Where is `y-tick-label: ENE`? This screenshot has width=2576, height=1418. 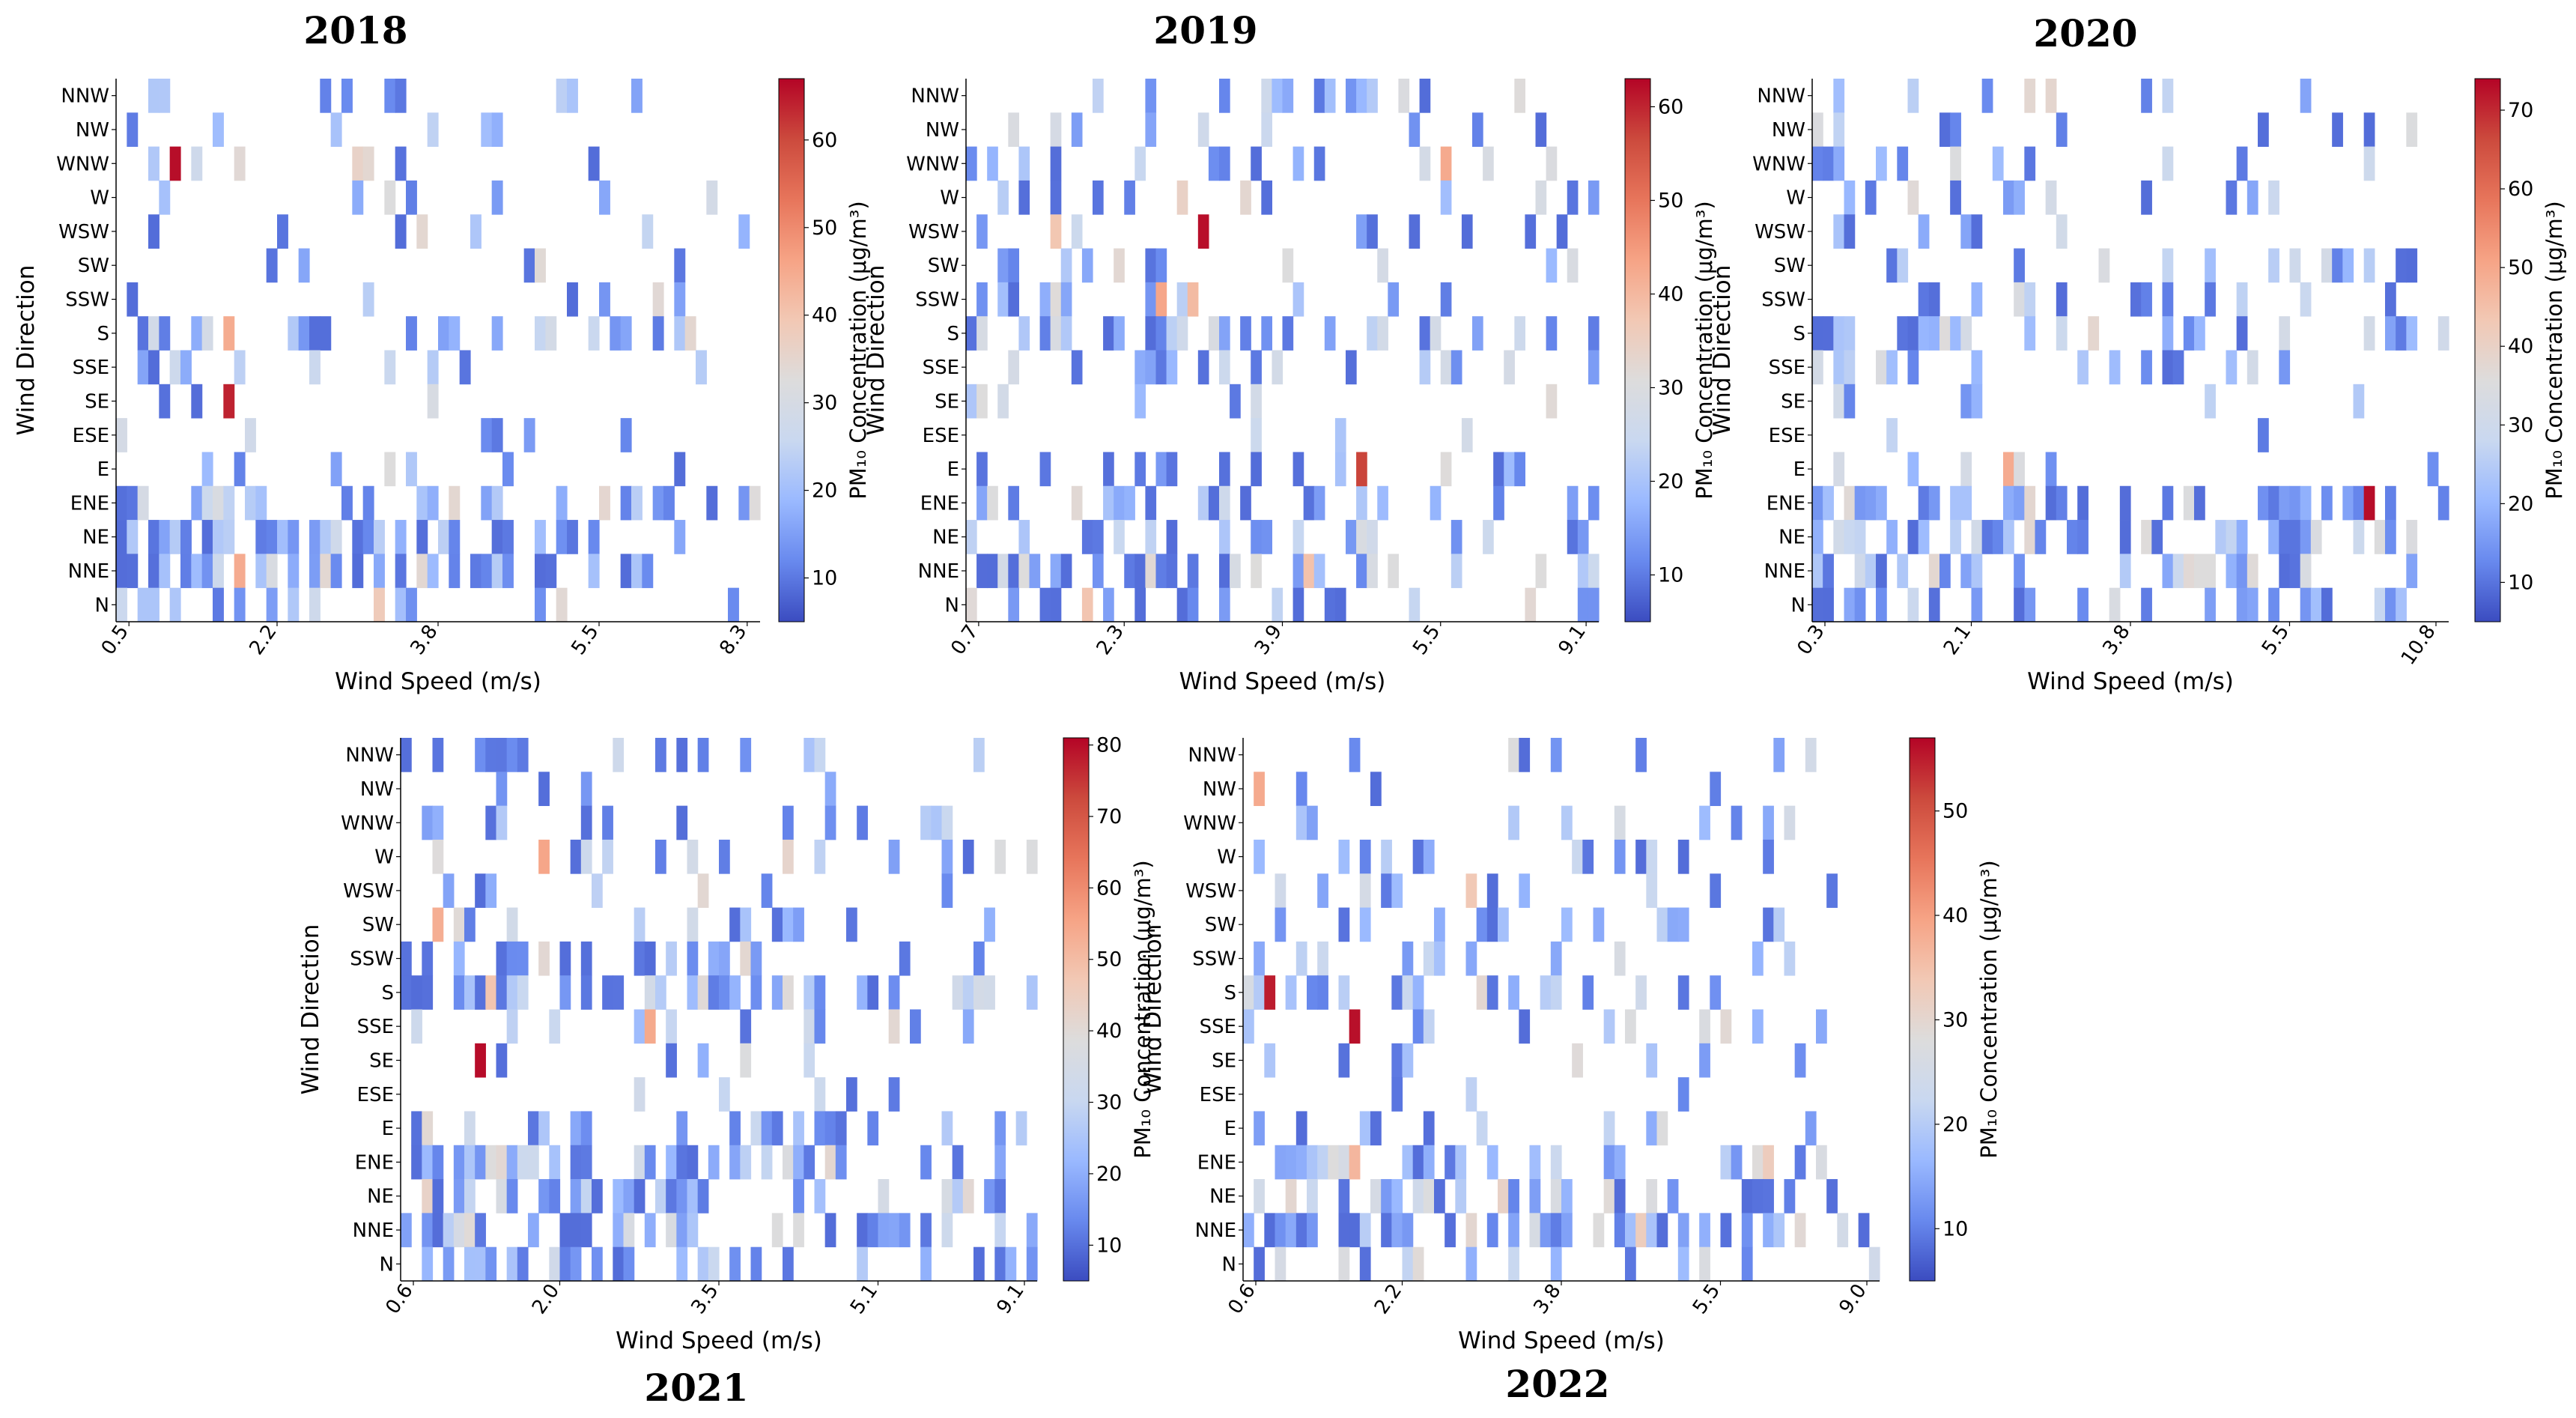 y-tick-label: ENE is located at coordinates (374, 1162).